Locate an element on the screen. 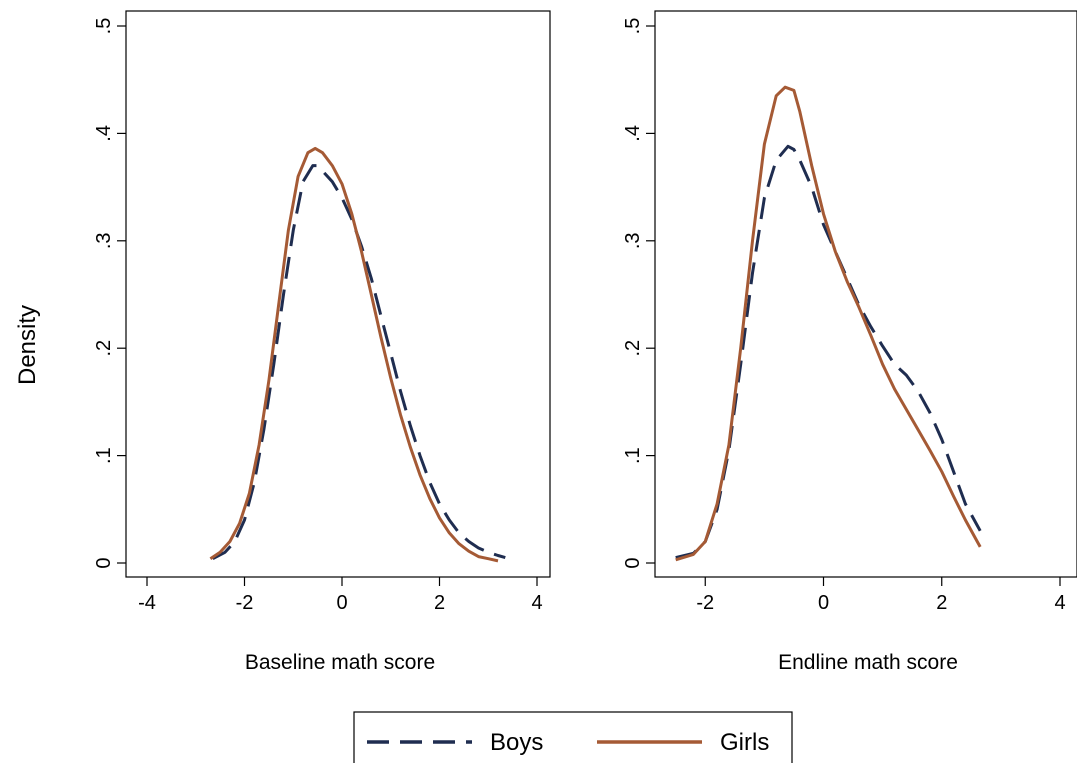  x-axis-label: Endline math score is located at coordinates (868, 662).